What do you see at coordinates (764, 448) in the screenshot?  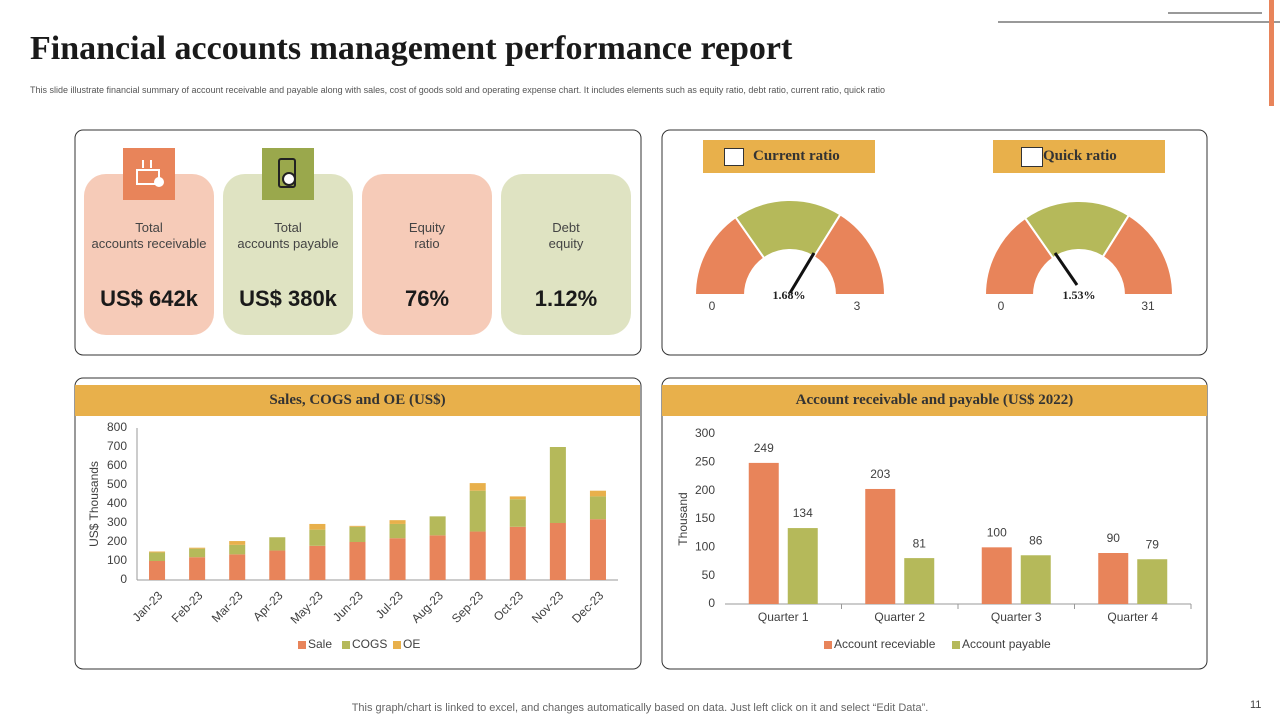 I see `data-label: 249` at bounding box center [764, 448].